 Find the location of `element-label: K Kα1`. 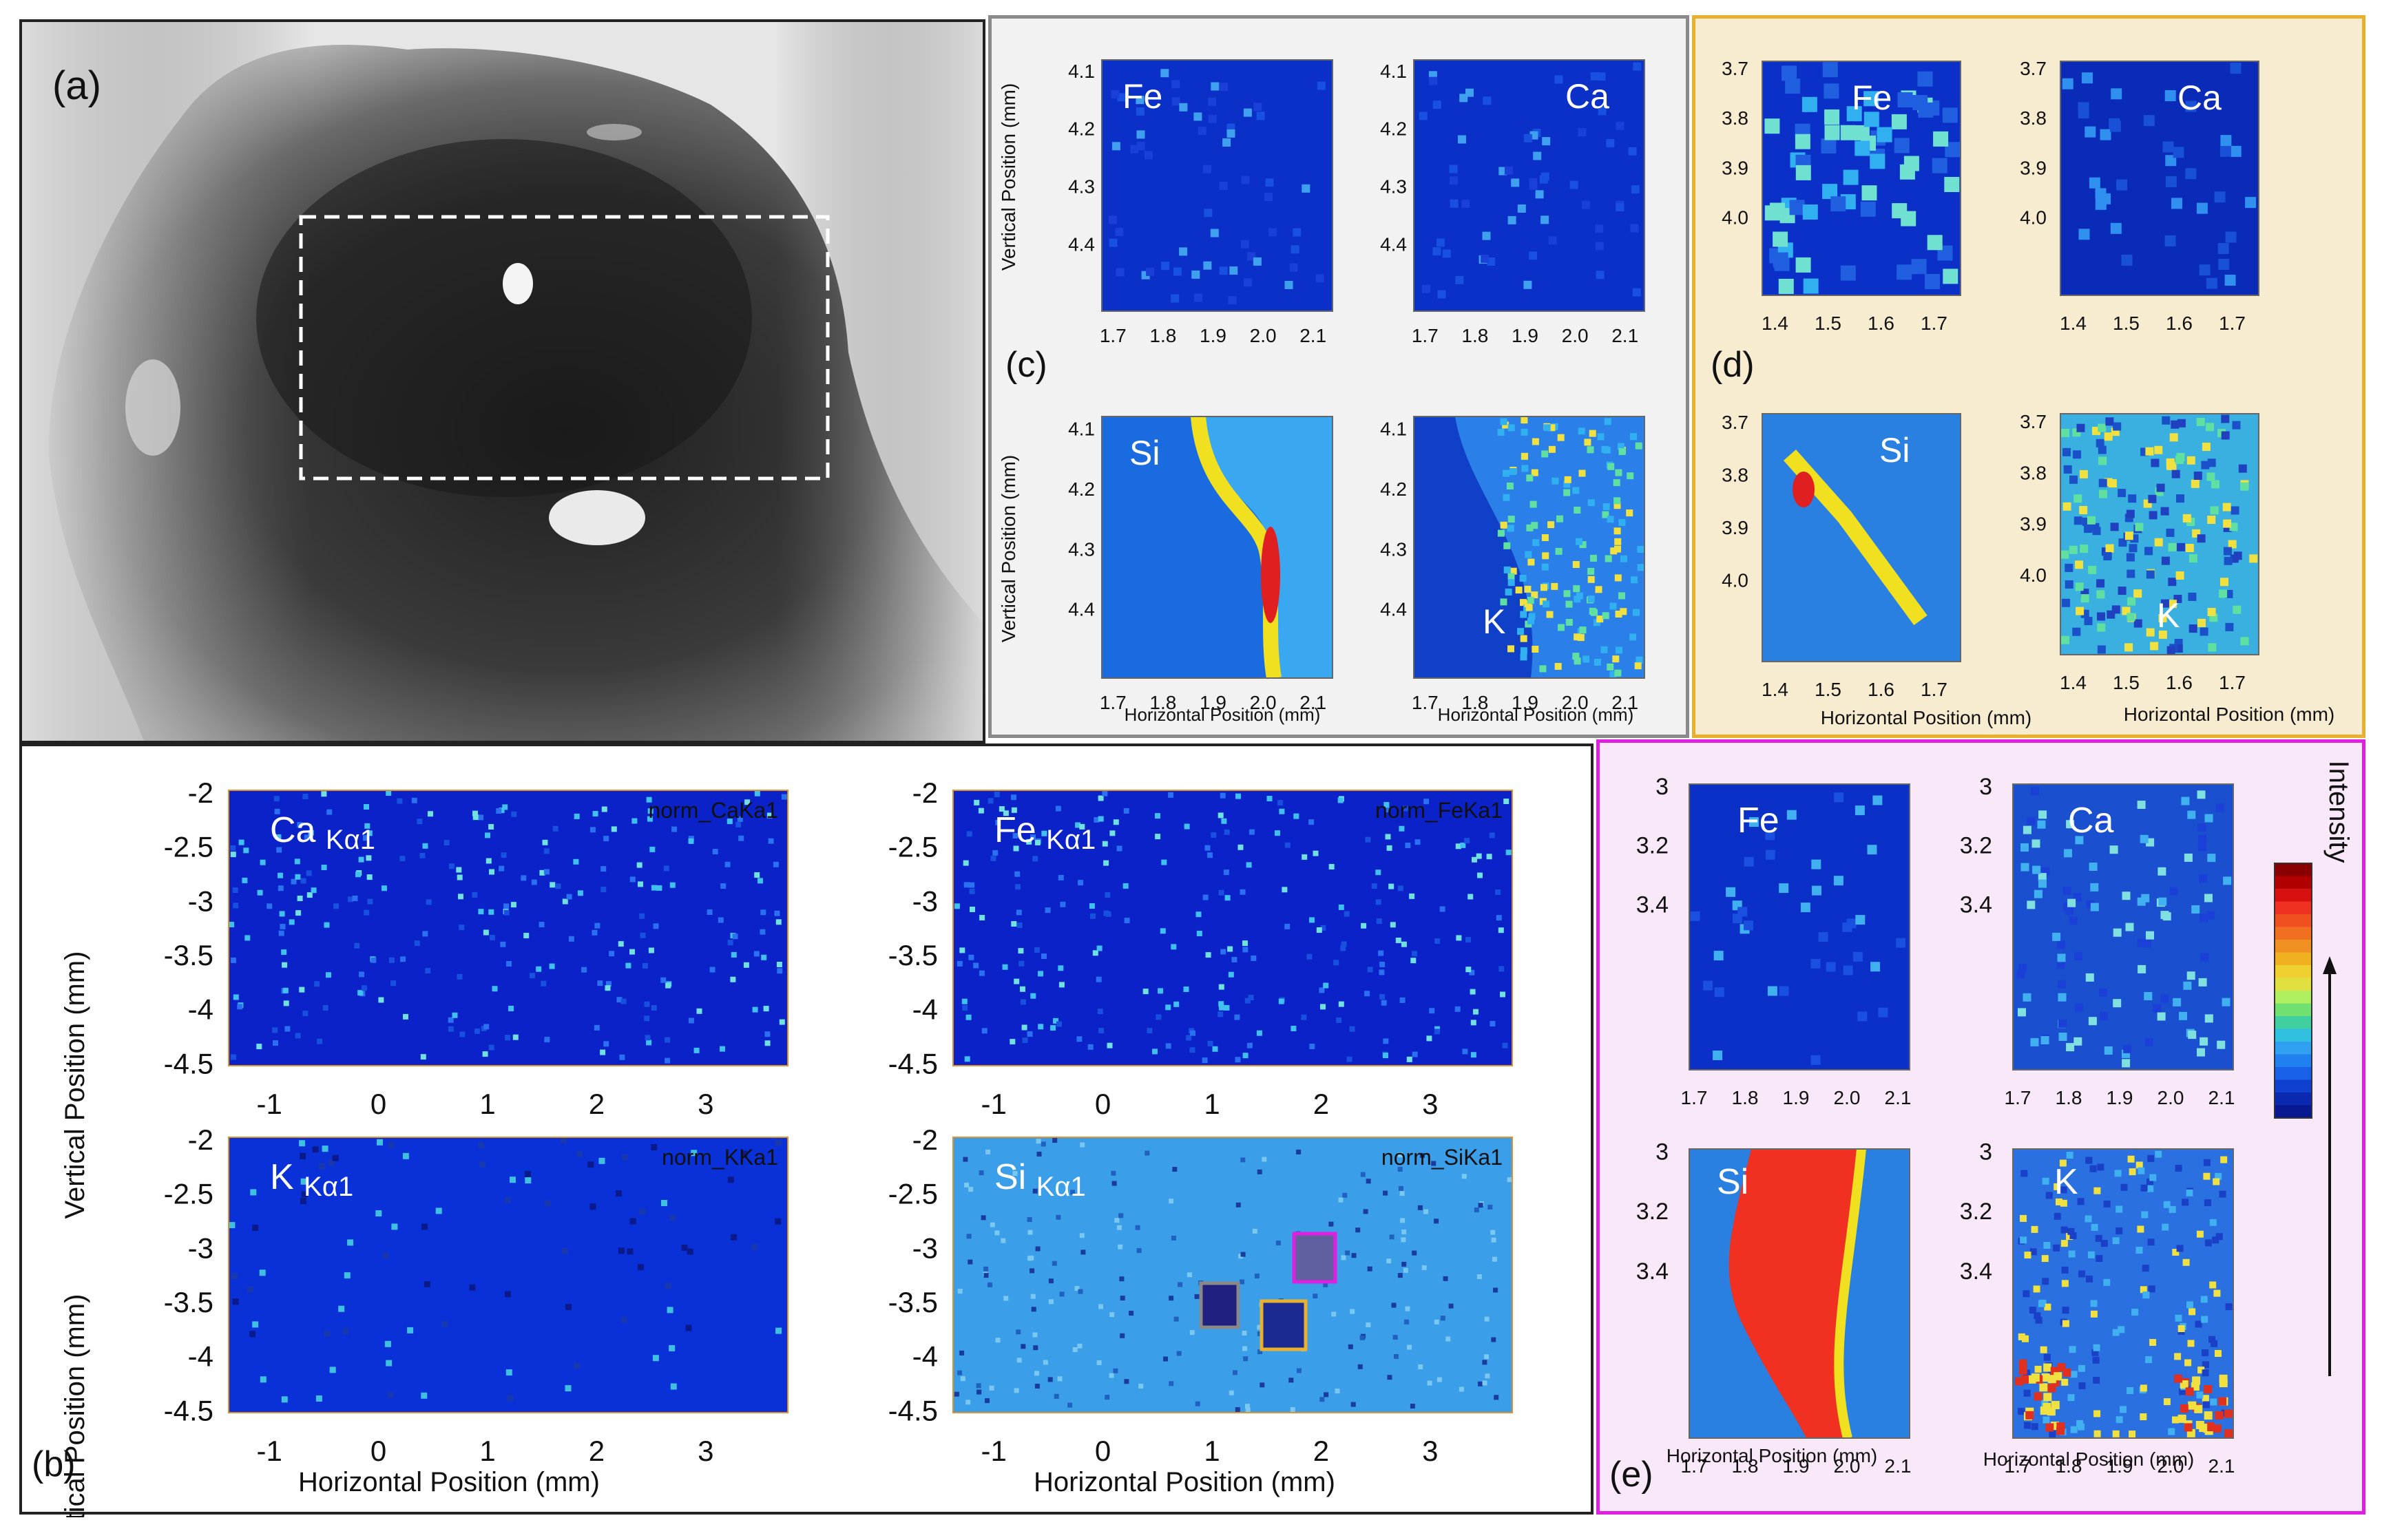

element-label: K Kα1 is located at coordinates (312, 1179).